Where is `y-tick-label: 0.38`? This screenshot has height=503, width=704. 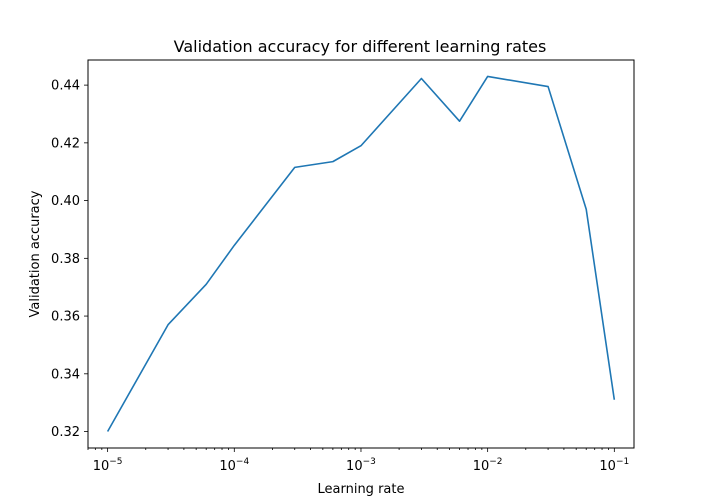 y-tick-label: 0.38 is located at coordinates (65, 259).